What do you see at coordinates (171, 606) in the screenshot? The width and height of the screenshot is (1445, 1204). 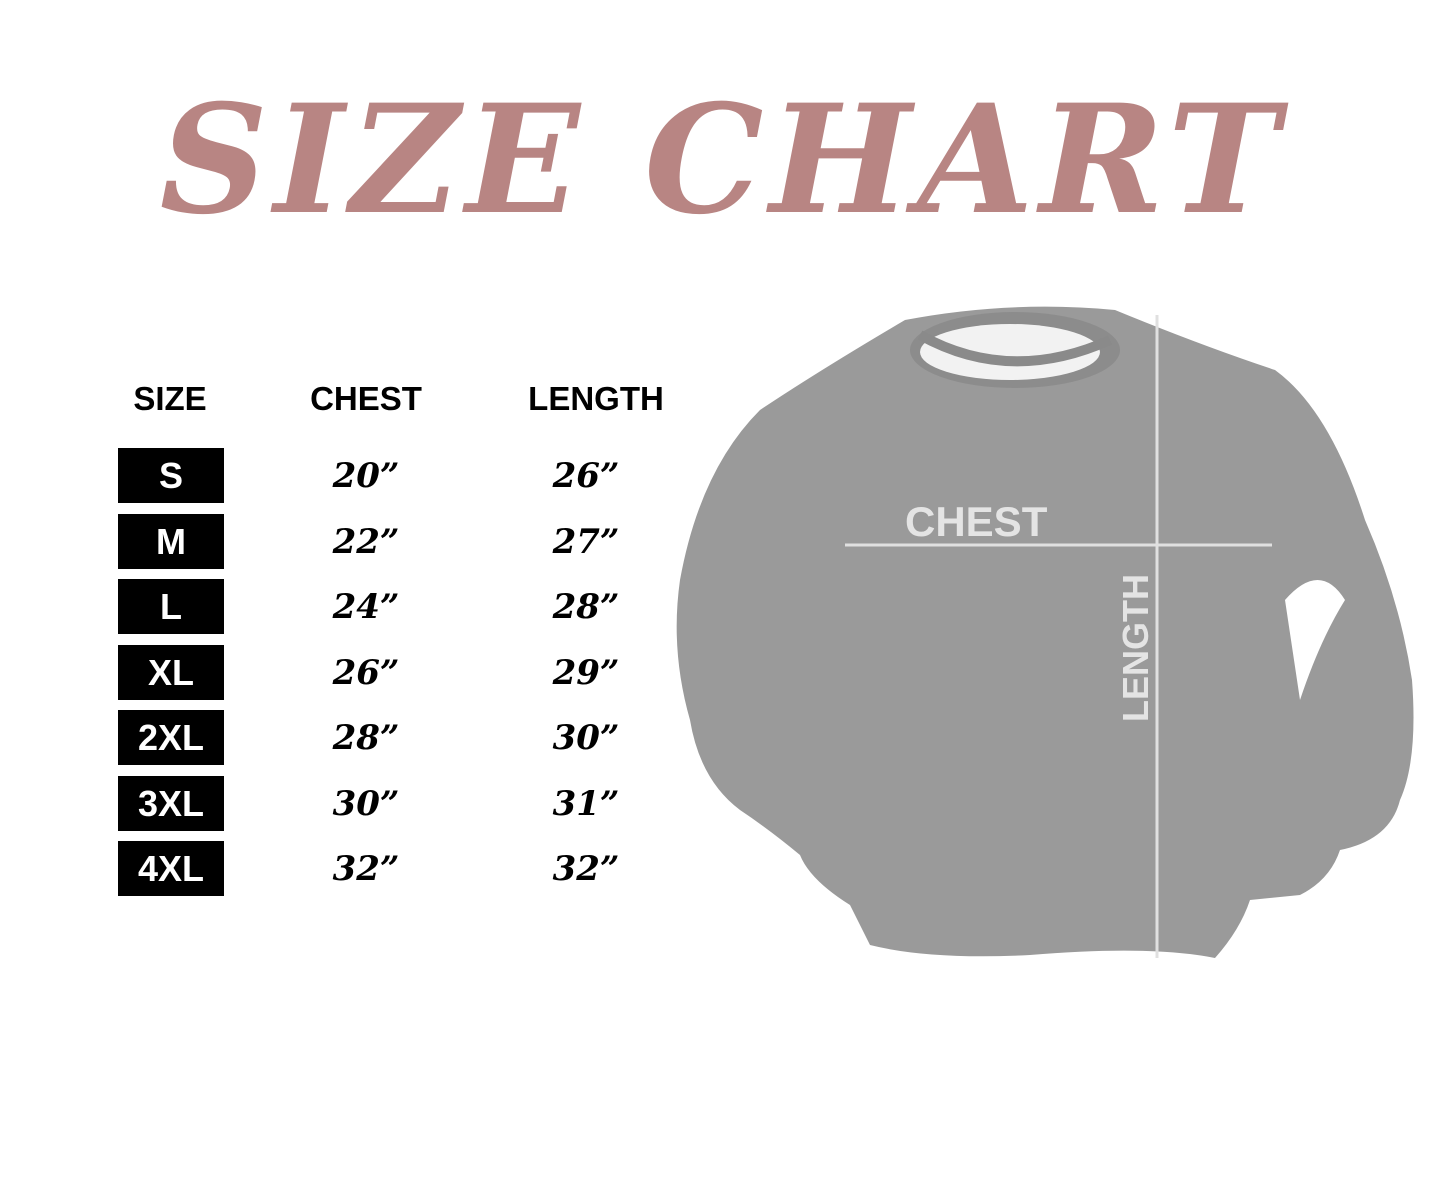 I see `size-badge: L` at bounding box center [171, 606].